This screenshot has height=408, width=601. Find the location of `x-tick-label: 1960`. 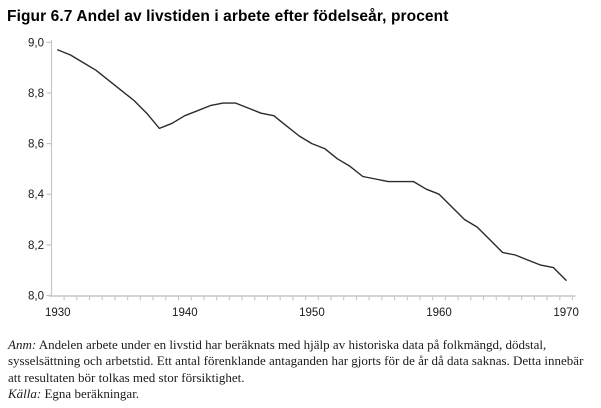

x-tick-label: 1960 is located at coordinates (439, 313).